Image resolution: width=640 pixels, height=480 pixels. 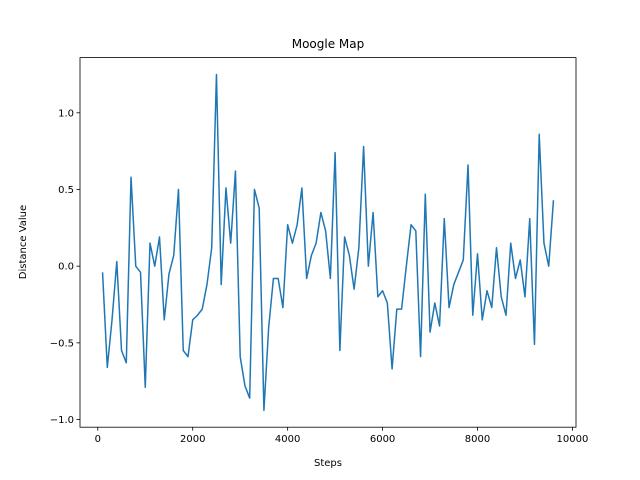 I want to click on y-tick-label: 0.0, so click(x=66, y=267).